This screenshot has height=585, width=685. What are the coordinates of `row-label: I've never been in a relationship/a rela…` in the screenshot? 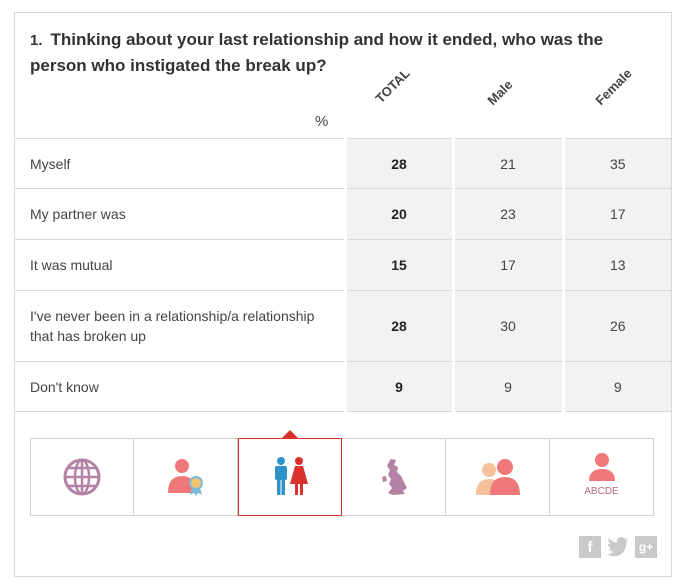 It's located at (180, 326).